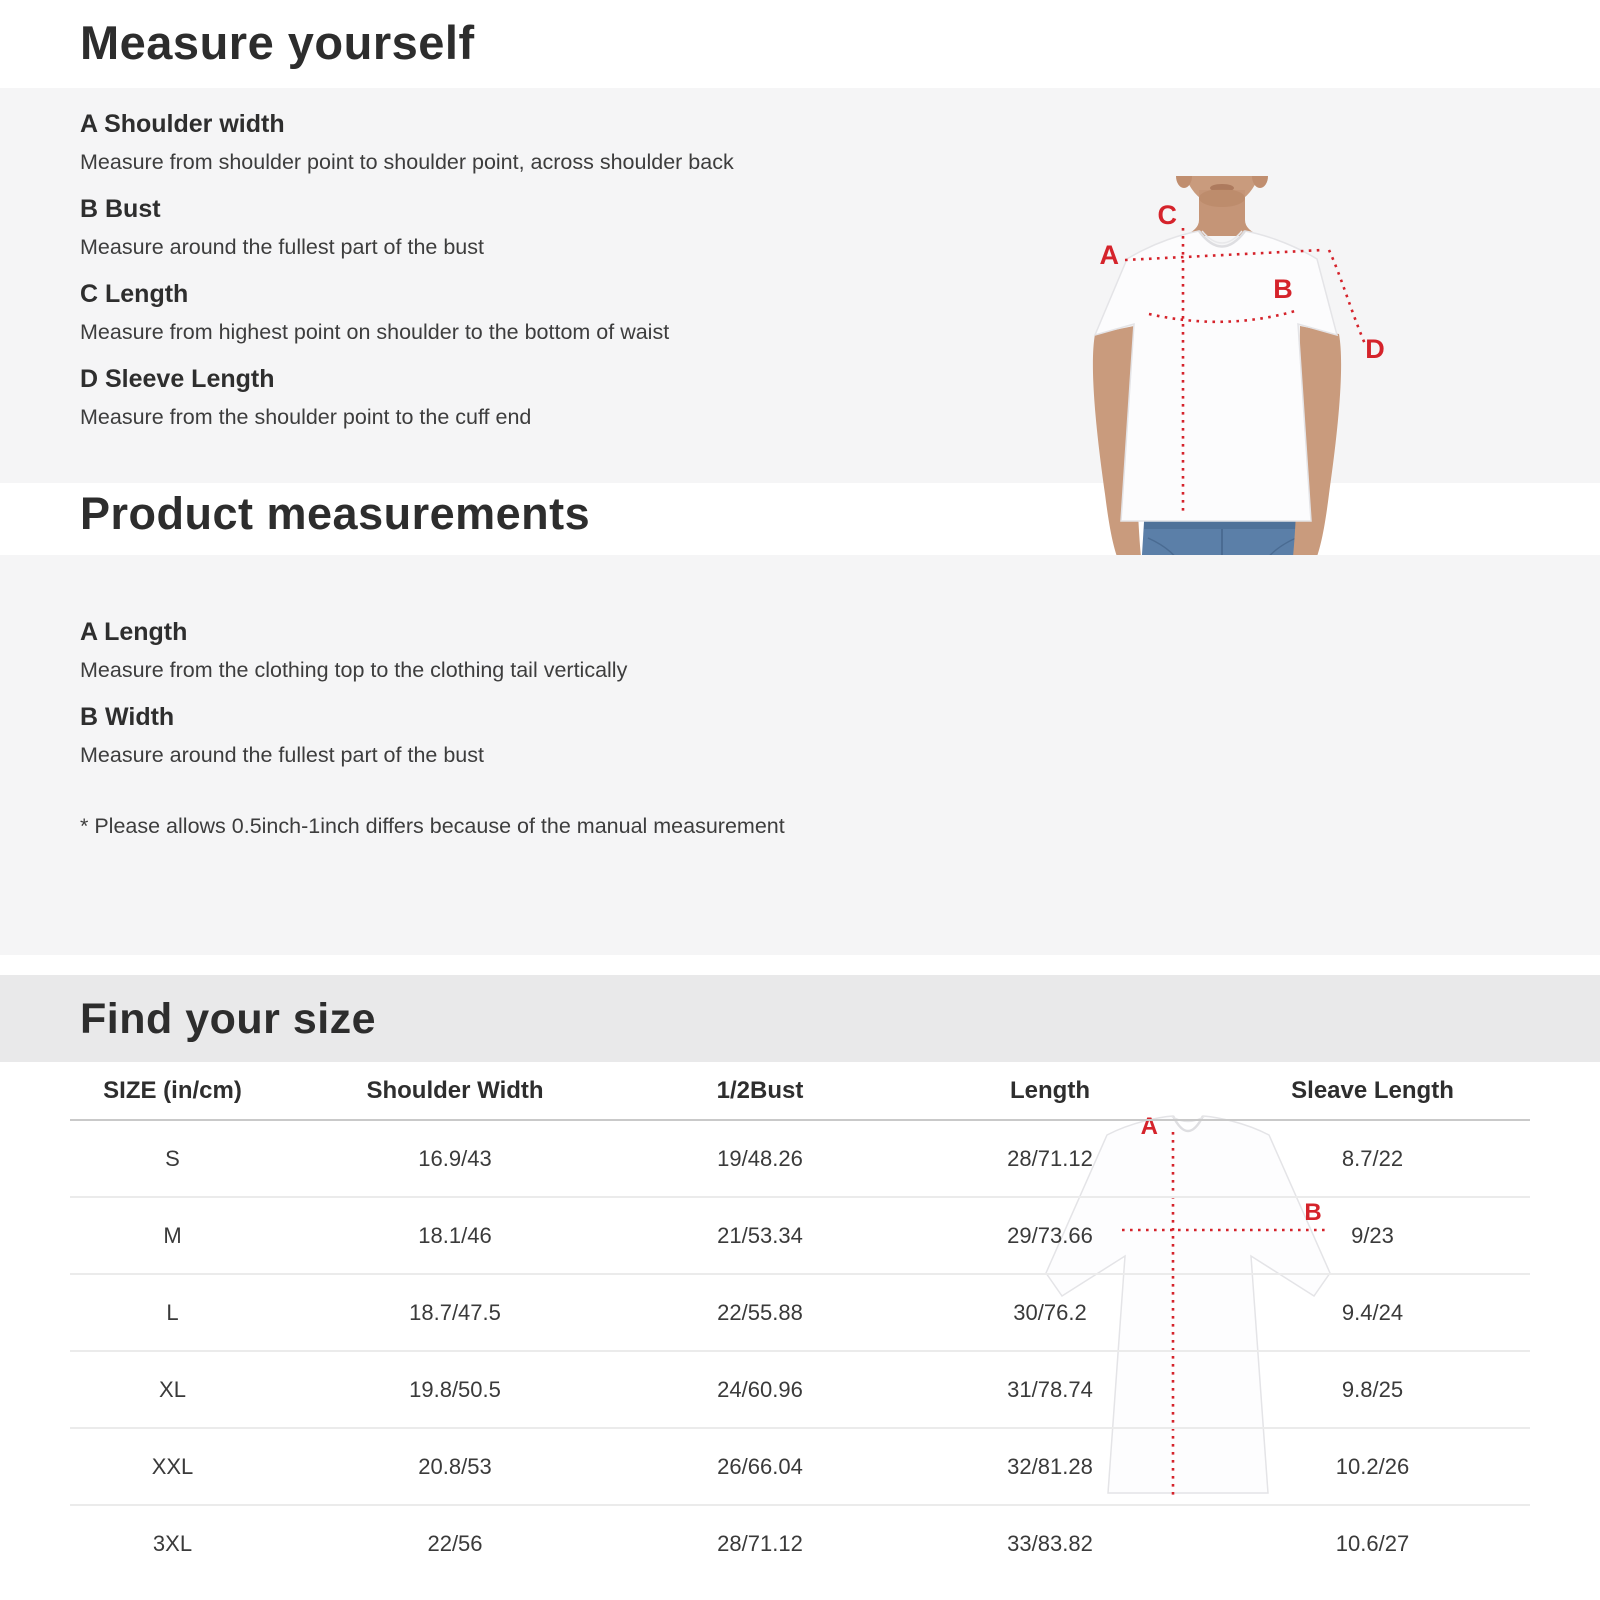 The image size is (1600, 1600). What do you see at coordinates (172, 1090) in the screenshot?
I see `header-size: SIZE (in/cm)` at bounding box center [172, 1090].